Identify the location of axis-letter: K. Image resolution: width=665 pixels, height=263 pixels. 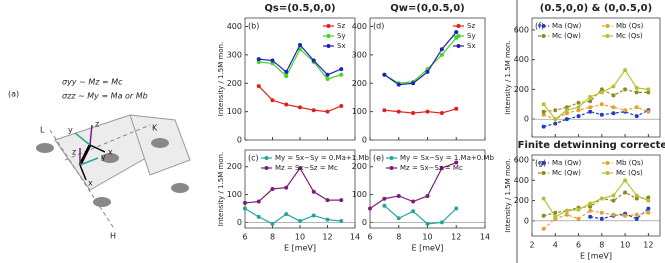
(155, 128).